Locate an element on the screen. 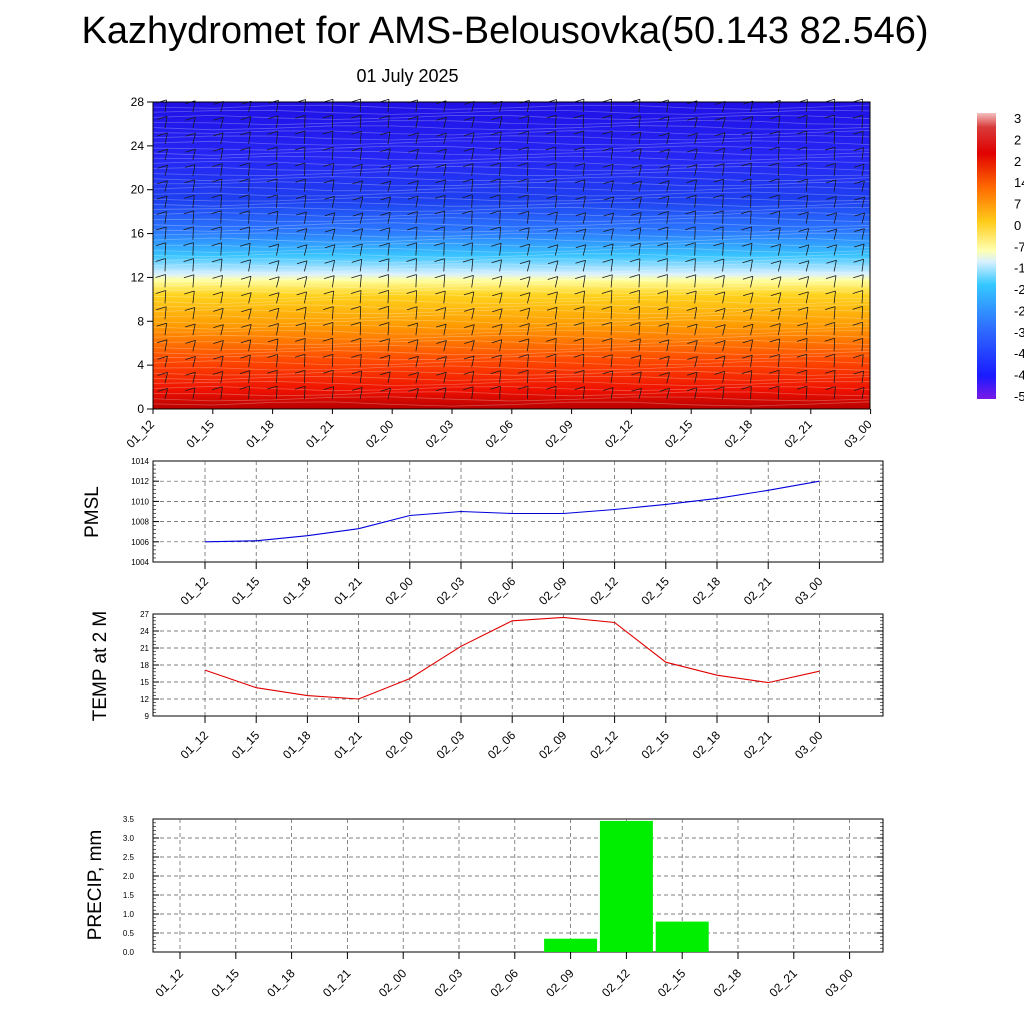 This screenshot has width=1024, height=1024. contour-x-tick-label: 02_12 is located at coordinates (619, 434).